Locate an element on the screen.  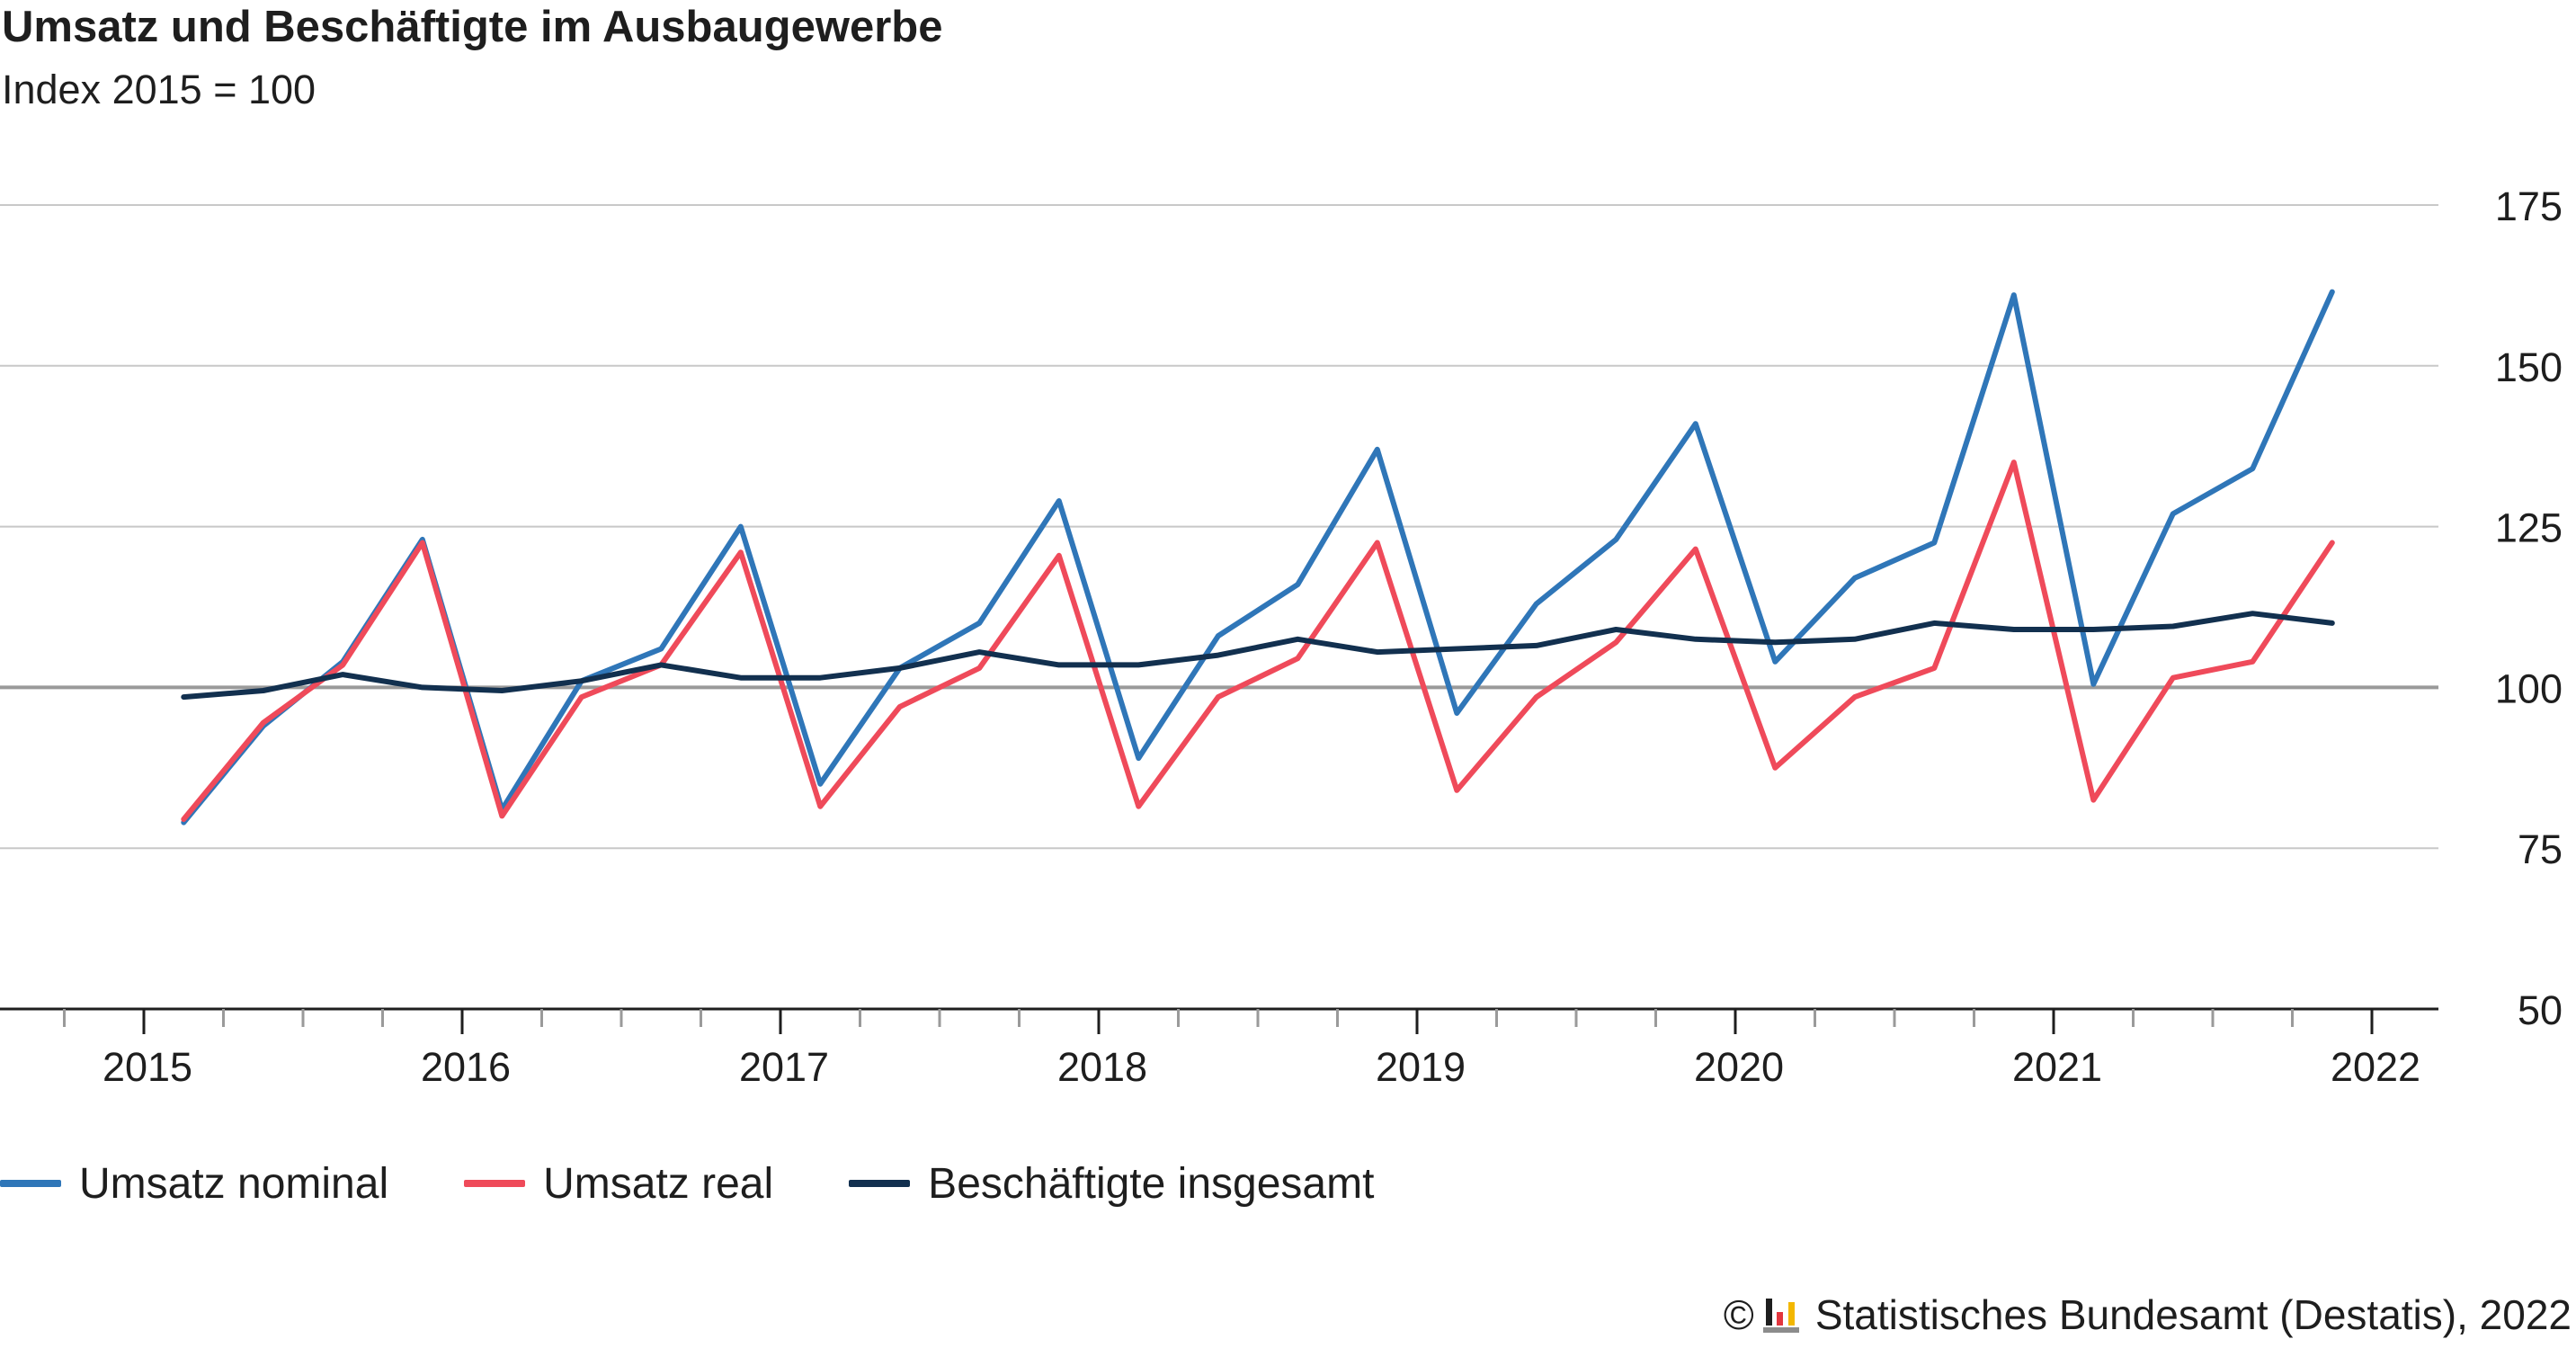
x-tick-label: 2016 is located at coordinates (466, 1067).